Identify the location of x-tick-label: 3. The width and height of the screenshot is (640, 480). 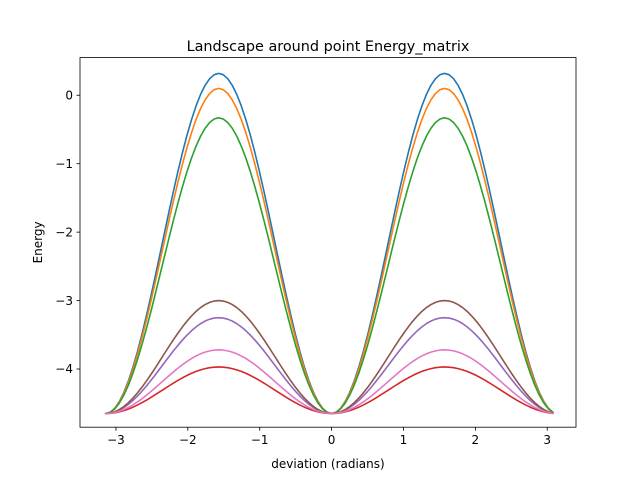
(547, 440).